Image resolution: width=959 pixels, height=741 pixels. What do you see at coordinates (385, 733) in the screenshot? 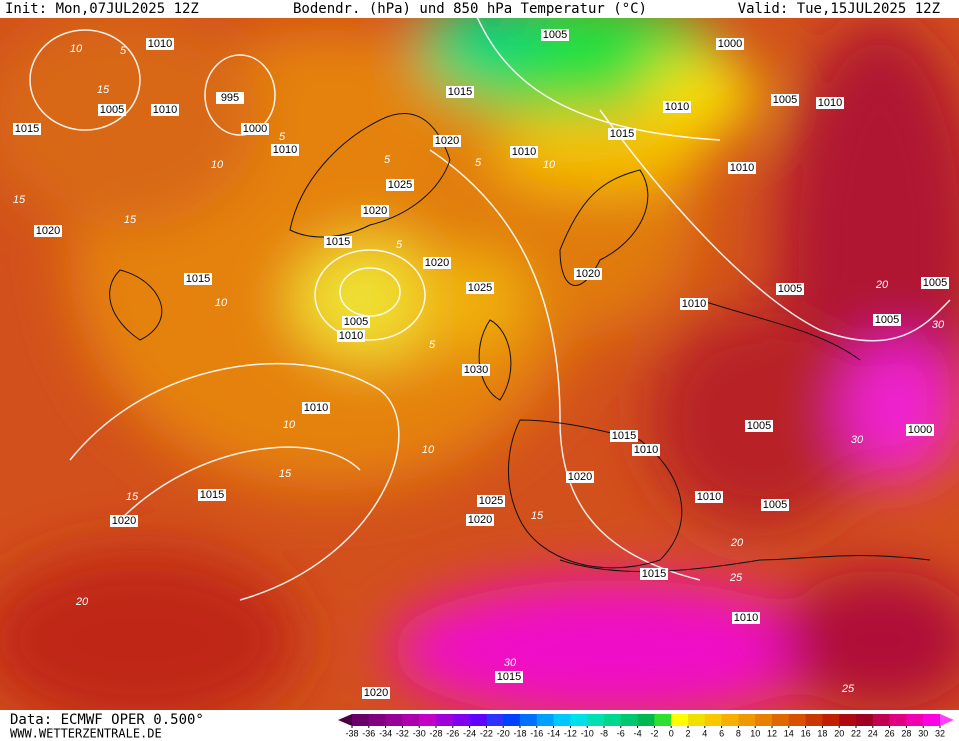
I see `colorbar-label: -34` at bounding box center [385, 733].